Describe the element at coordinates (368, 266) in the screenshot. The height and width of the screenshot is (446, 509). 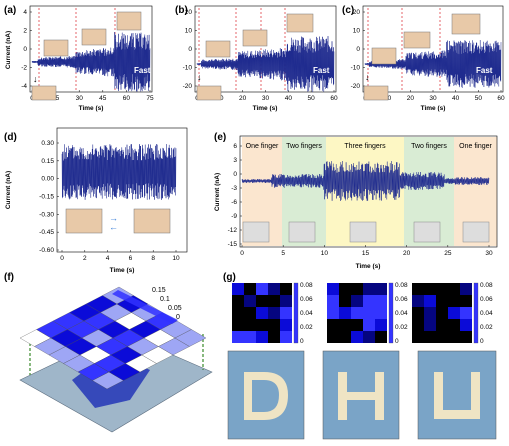
I see `panel-e-xlabel: Time (s)` at that location.